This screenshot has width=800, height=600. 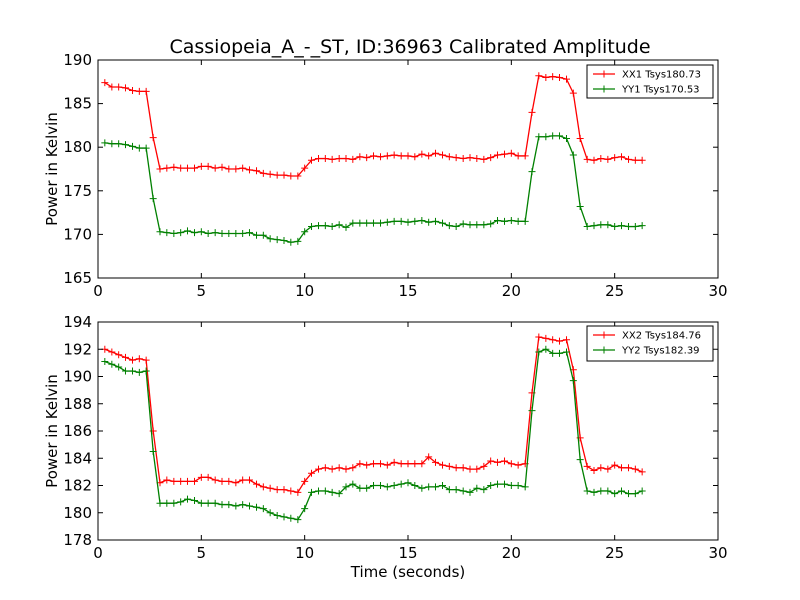 What do you see at coordinates (77, 540) in the screenshot?
I see `y-tick-label: 178` at bounding box center [77, 540].